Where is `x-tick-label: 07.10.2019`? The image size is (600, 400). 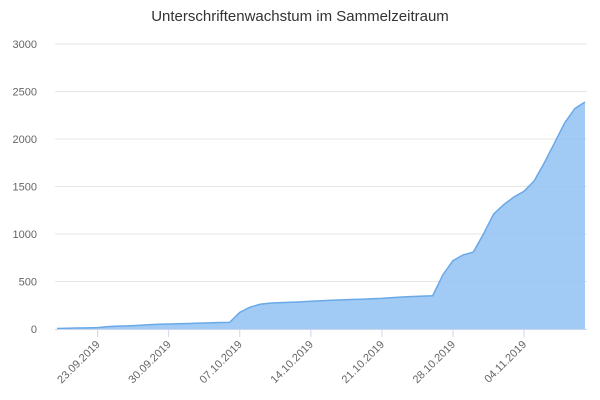
x-tick-label: 07.10.2019 is located at coordinates (220, 362).